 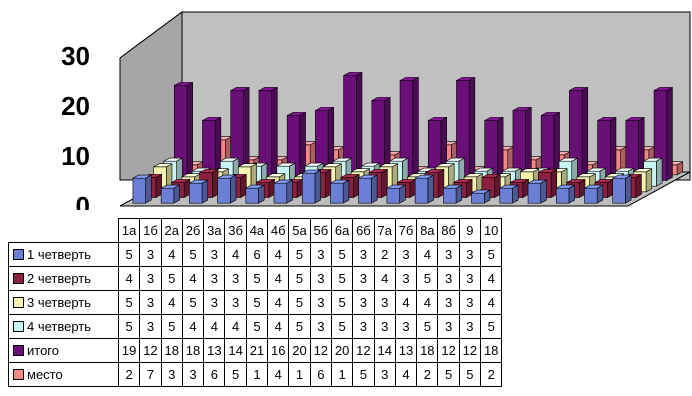 I want to click on y-tick-label: 30, so click(x=75, y=56).